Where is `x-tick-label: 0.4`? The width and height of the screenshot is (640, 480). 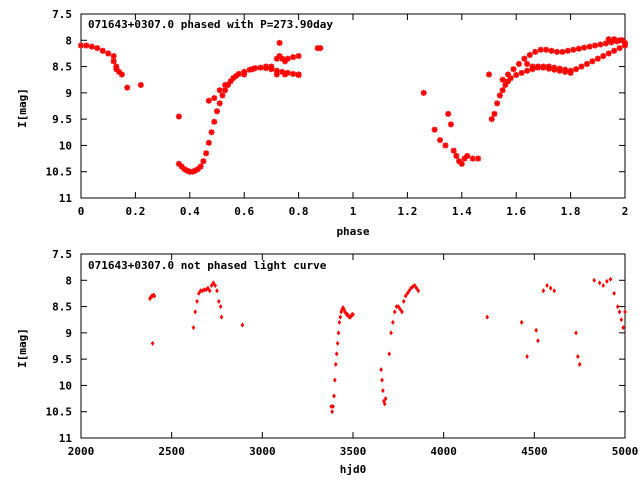 x-tick-label: 0.4 is located at coordinates (190, 211).